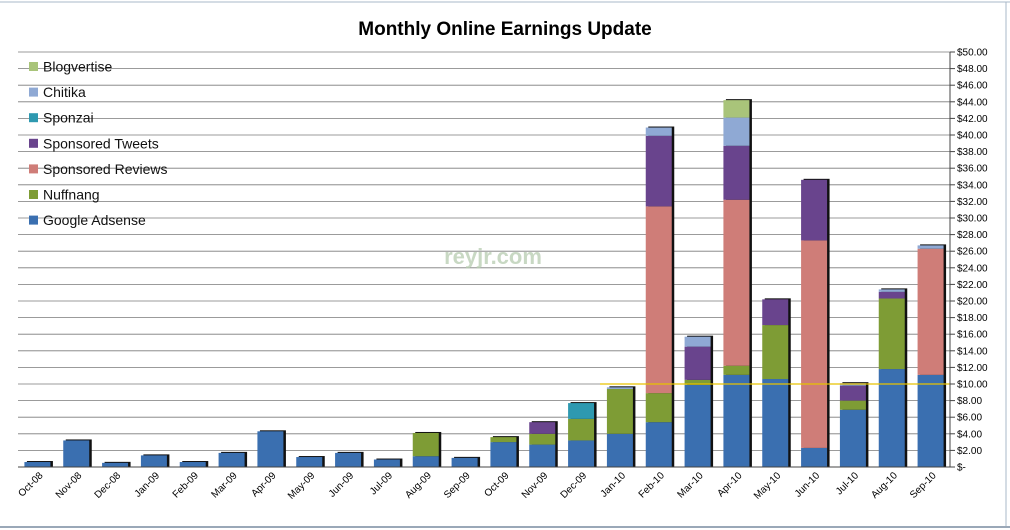 Image resolution: width=1010 pixels, height=530 pixels. I want to click on y-tick-label: $36.00, so click(972, 169).